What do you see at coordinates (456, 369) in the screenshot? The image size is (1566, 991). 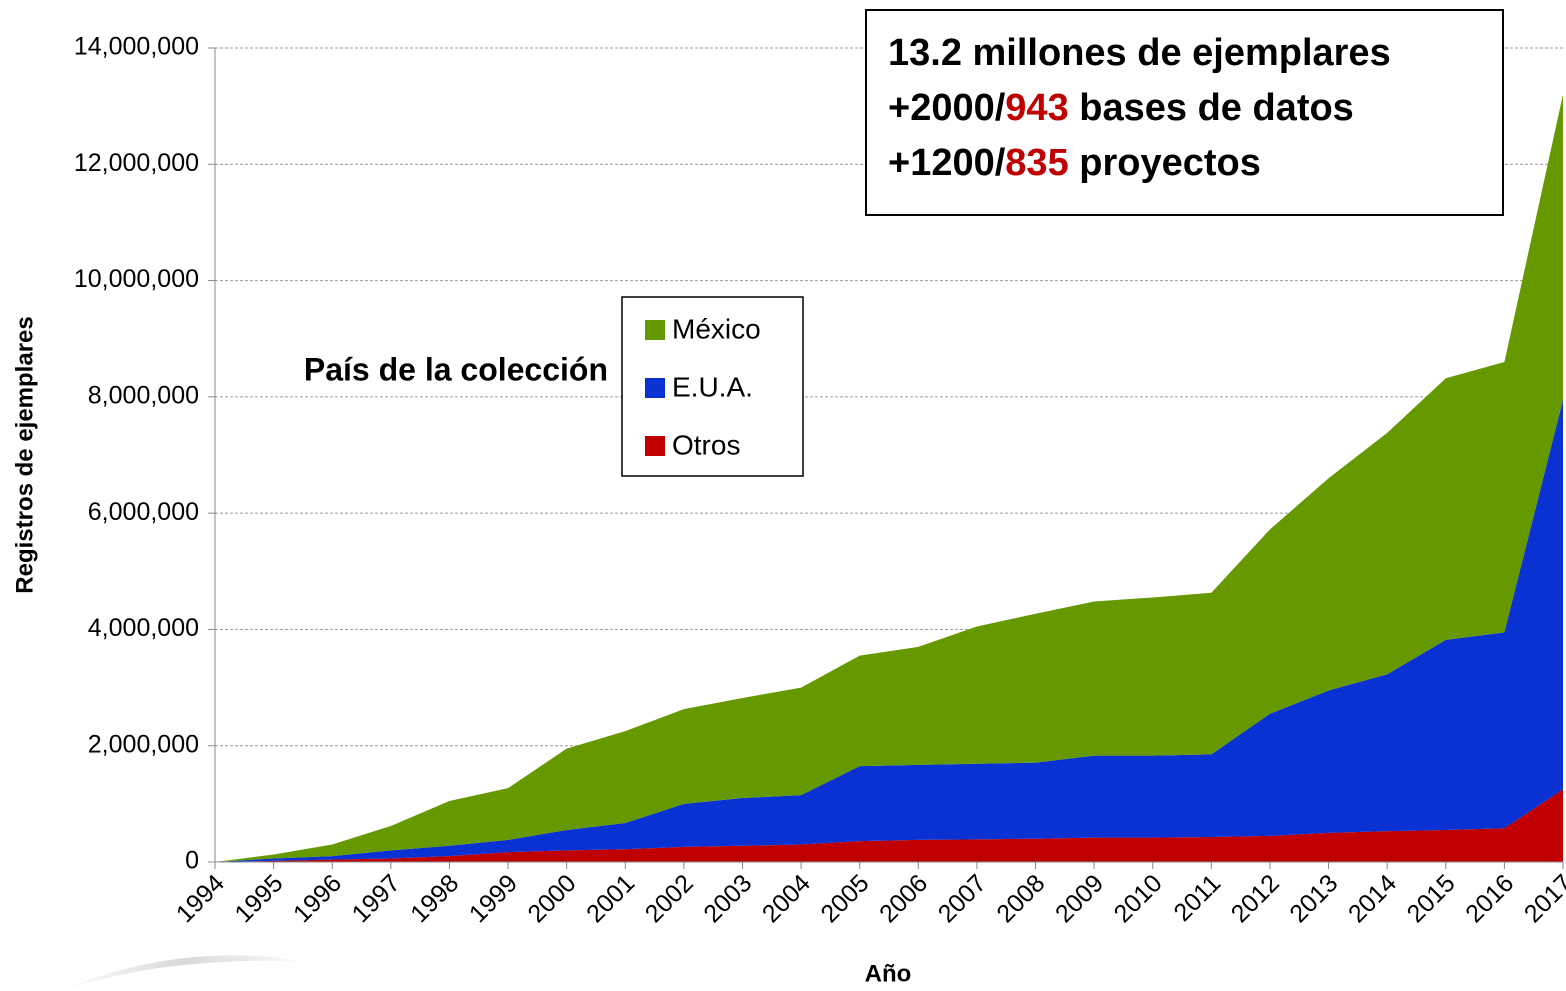 I see `legend-title: País de la colección` at bounding box center [456, 369].